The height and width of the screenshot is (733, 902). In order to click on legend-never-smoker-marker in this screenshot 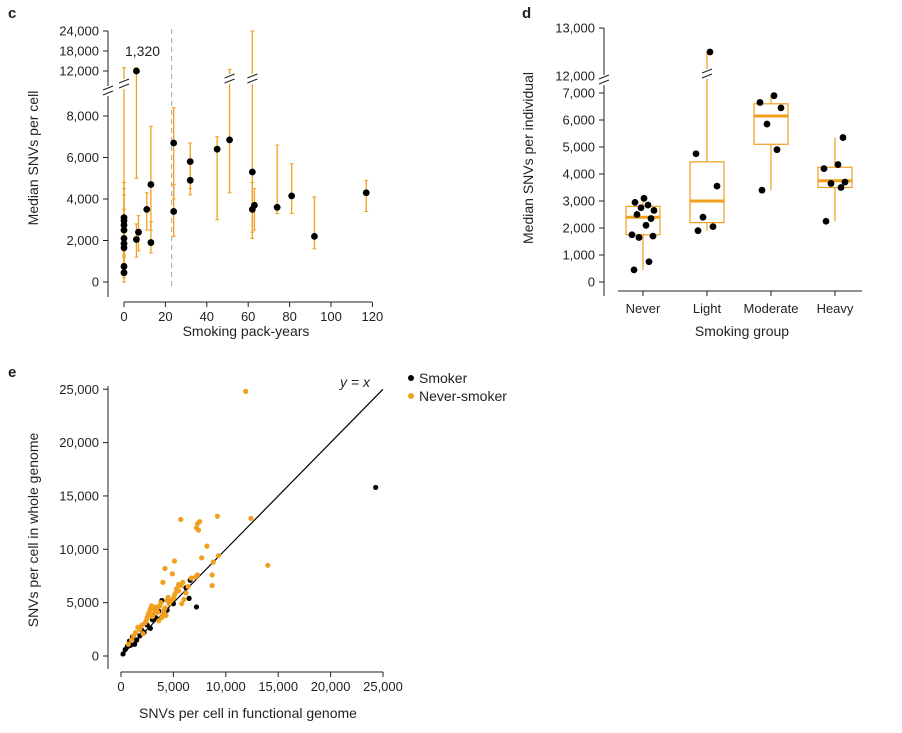, I will do `click(411, 396)`.